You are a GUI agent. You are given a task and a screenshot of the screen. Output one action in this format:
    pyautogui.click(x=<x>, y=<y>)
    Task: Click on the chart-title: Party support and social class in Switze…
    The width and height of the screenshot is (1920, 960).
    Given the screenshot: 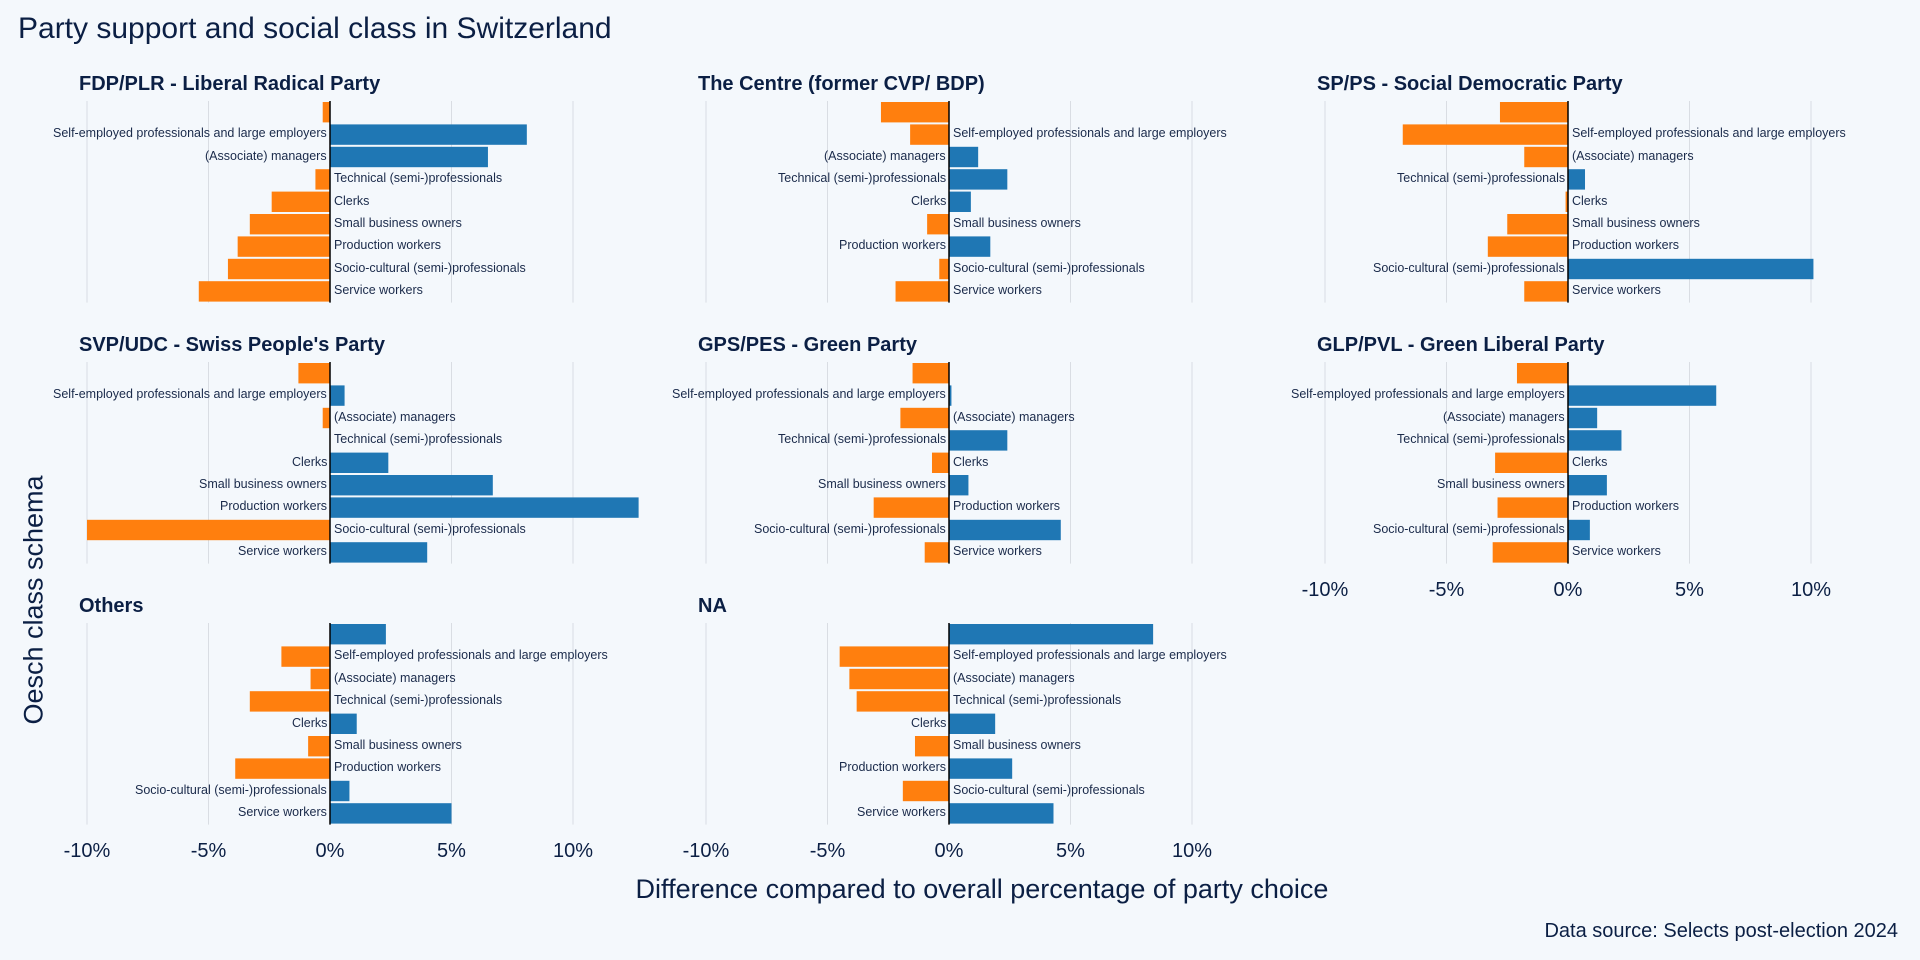 What is the action you would take?
    pyautogui.click(x=315, y=28)
    